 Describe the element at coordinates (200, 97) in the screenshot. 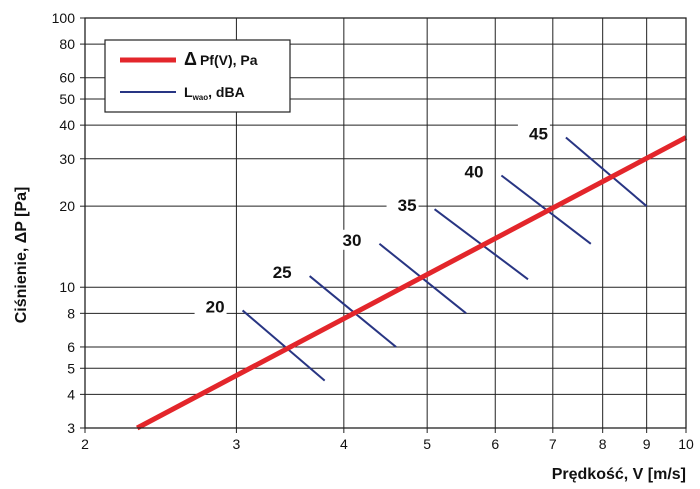

I see `legend-noise-sub: wao` at that location.